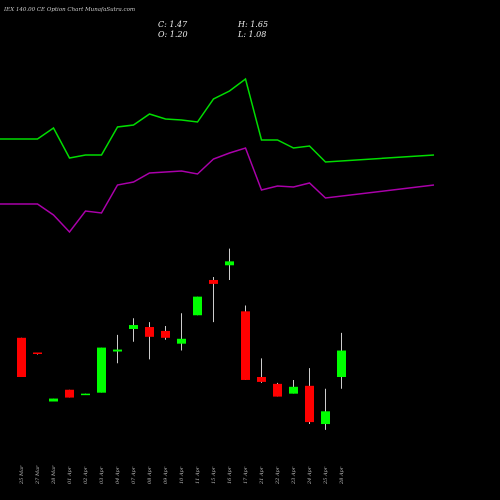 The width and height of the screenshot is (500, 500). Describe the element at coordinates (294, 475) in the screenshot. I see `x-tick-label: 23 Apr` at that location.